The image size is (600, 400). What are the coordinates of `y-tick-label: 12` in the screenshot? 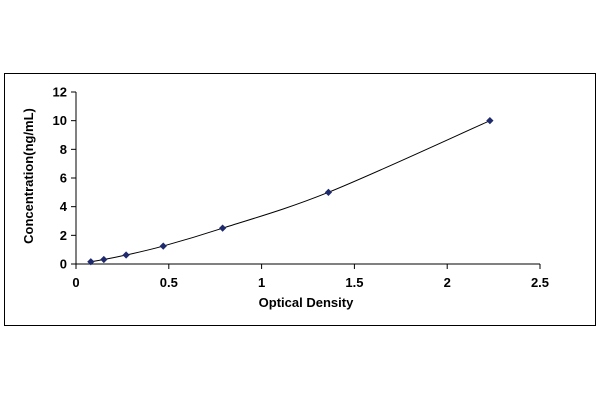 It's located at (60, 92).